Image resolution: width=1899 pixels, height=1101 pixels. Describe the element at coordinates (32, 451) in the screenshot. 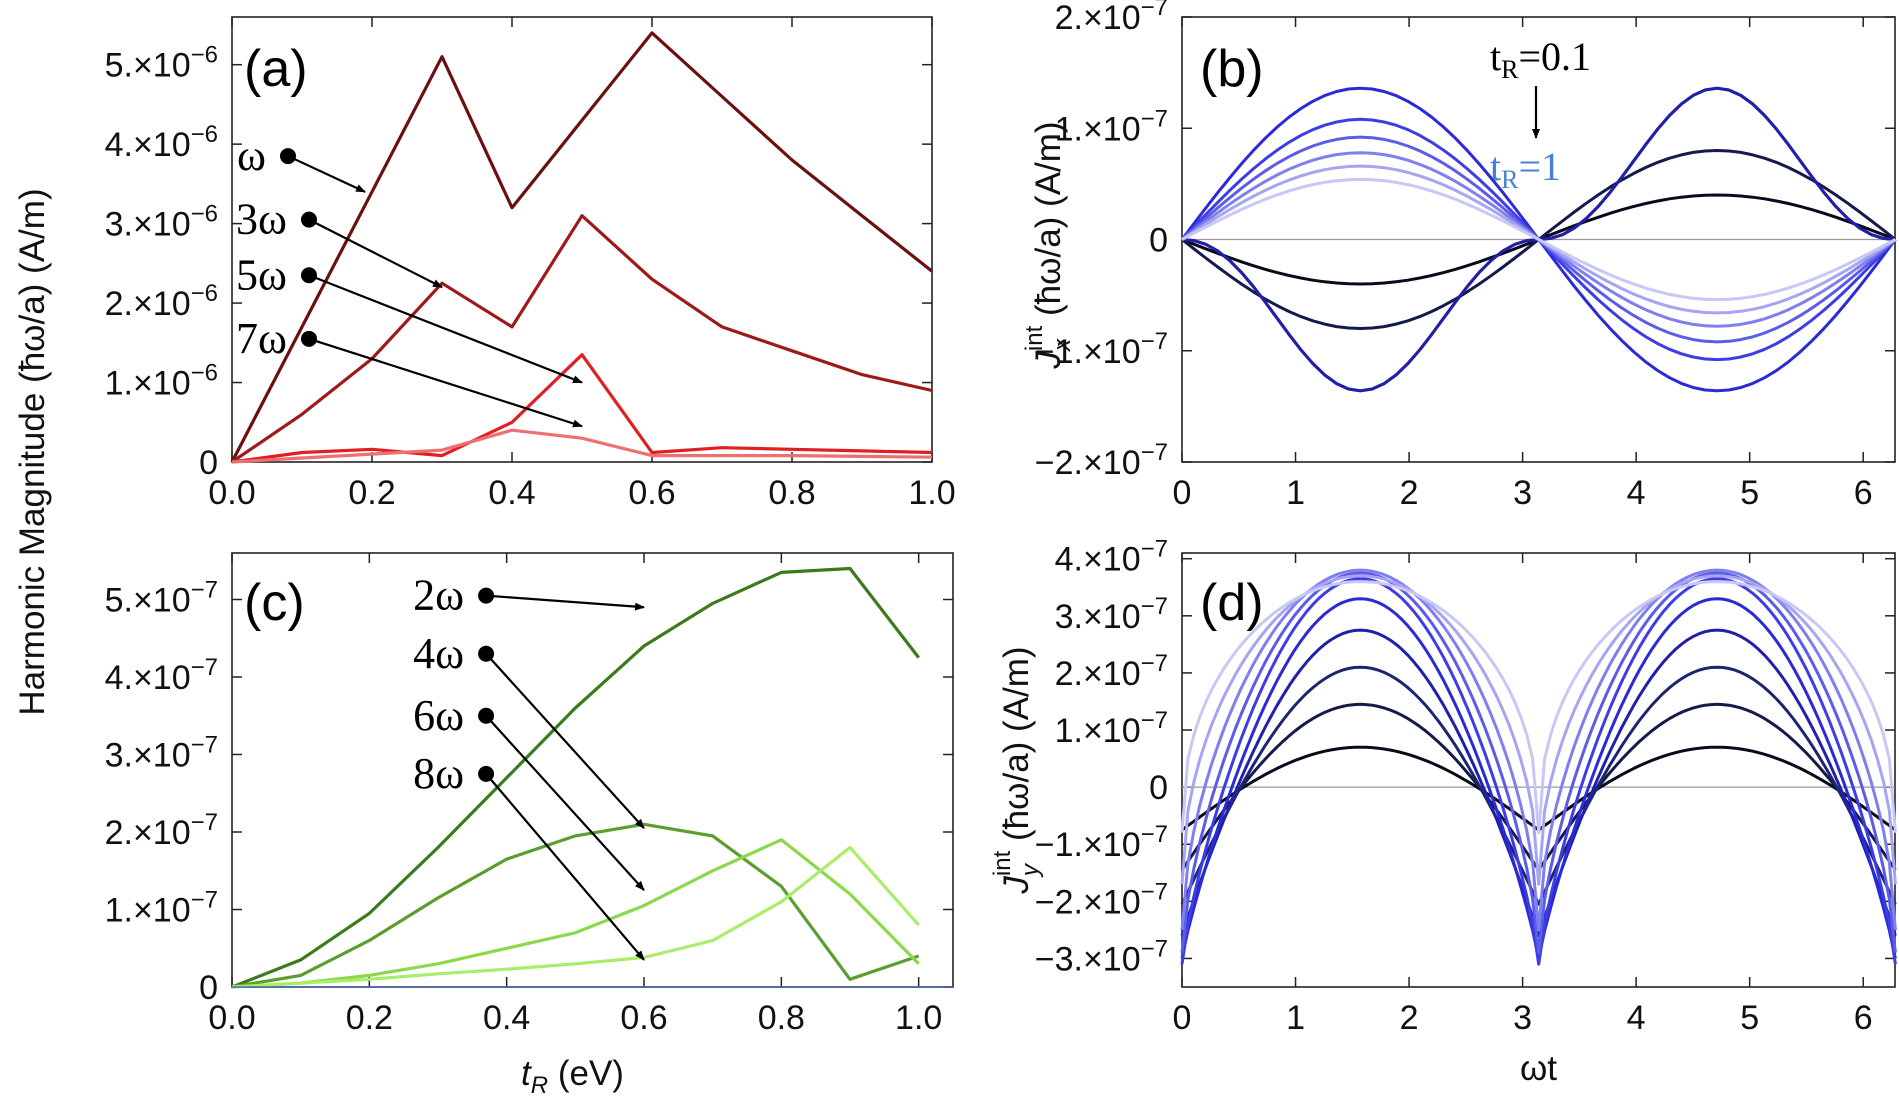

I see `shared-y-axis-label: Harmonic Magnitude (ħω/a) (A/m)` at that location.